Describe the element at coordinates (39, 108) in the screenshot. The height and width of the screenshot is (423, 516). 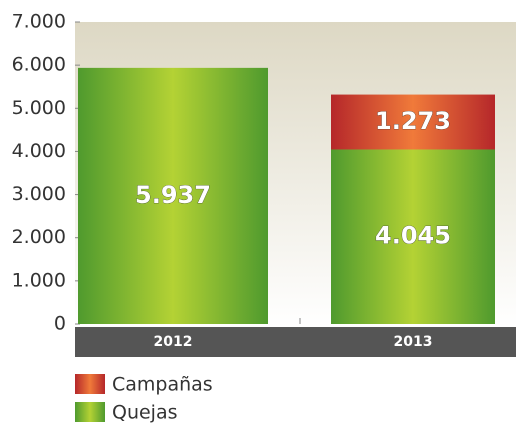
I see `y-tick-label: 5.000` at that location.